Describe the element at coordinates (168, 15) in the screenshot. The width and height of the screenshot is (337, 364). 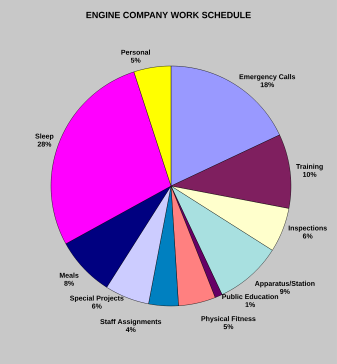
I see `chart-title: ENGINE COMPANY WORK SCHEDULE` at that location.